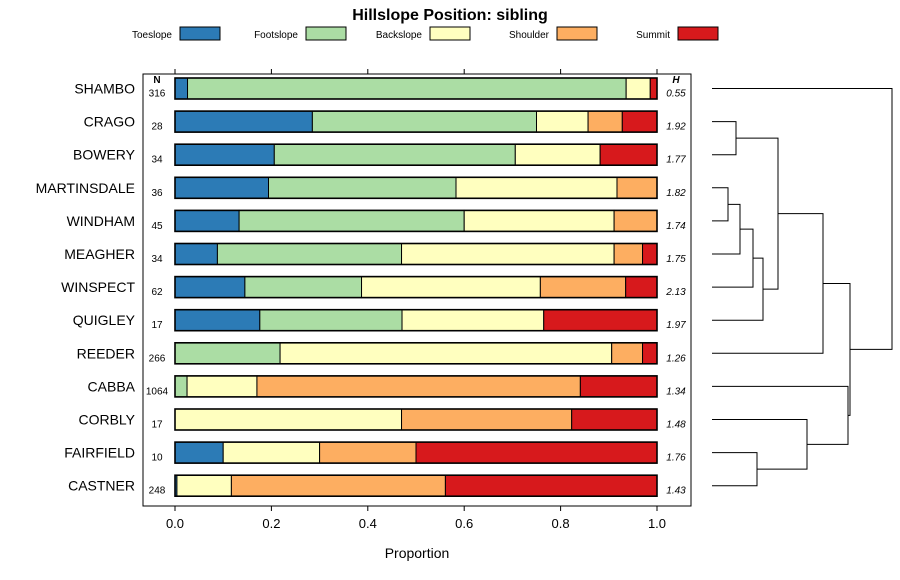  Describe the element at coordinates (157, 358) in the screenshot. I see `row-n-count: 266` at that location.